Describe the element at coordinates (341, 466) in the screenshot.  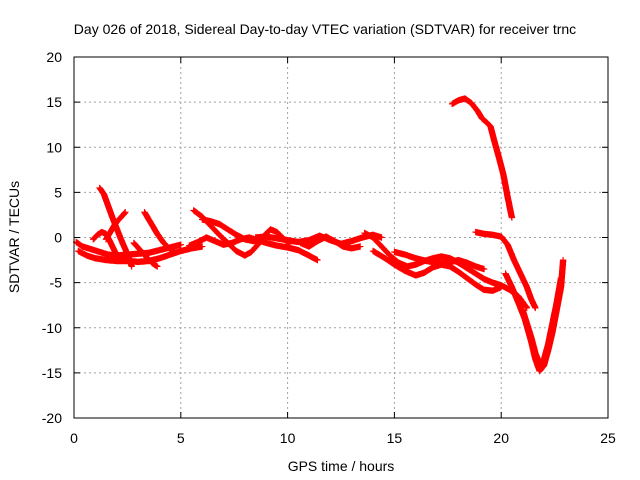
I see `x-axis-label: GPS time / hours` at that location.